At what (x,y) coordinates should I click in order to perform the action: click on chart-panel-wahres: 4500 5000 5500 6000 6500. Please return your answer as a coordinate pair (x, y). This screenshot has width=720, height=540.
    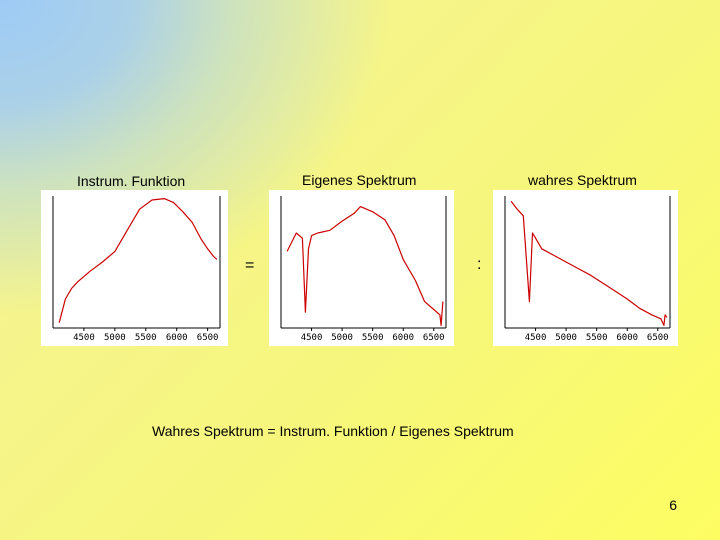
    Looking at the image, I should click on (585, 268).